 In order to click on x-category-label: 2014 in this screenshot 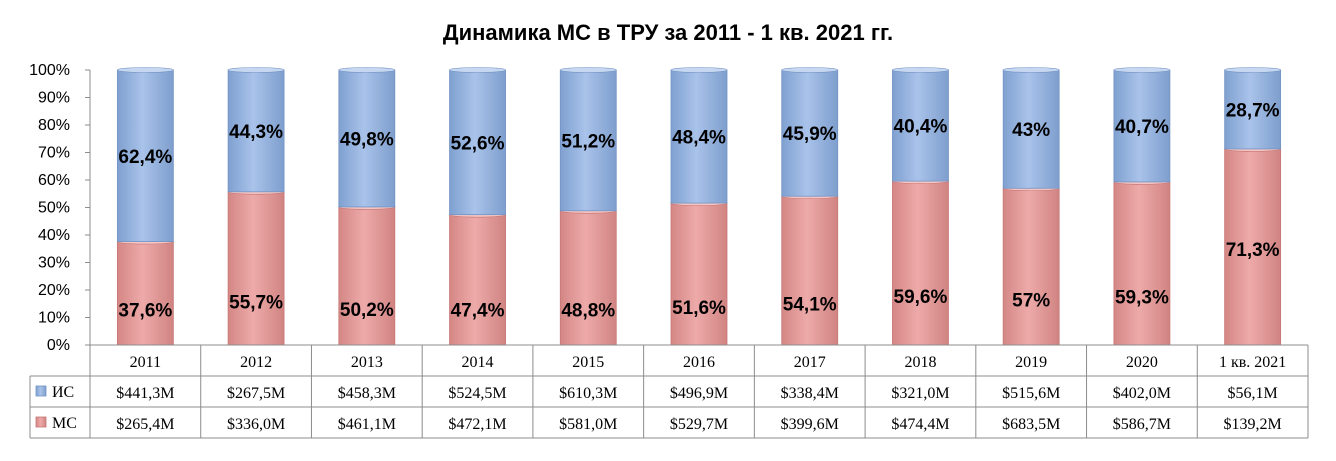, I will do `click(478, 362)`.